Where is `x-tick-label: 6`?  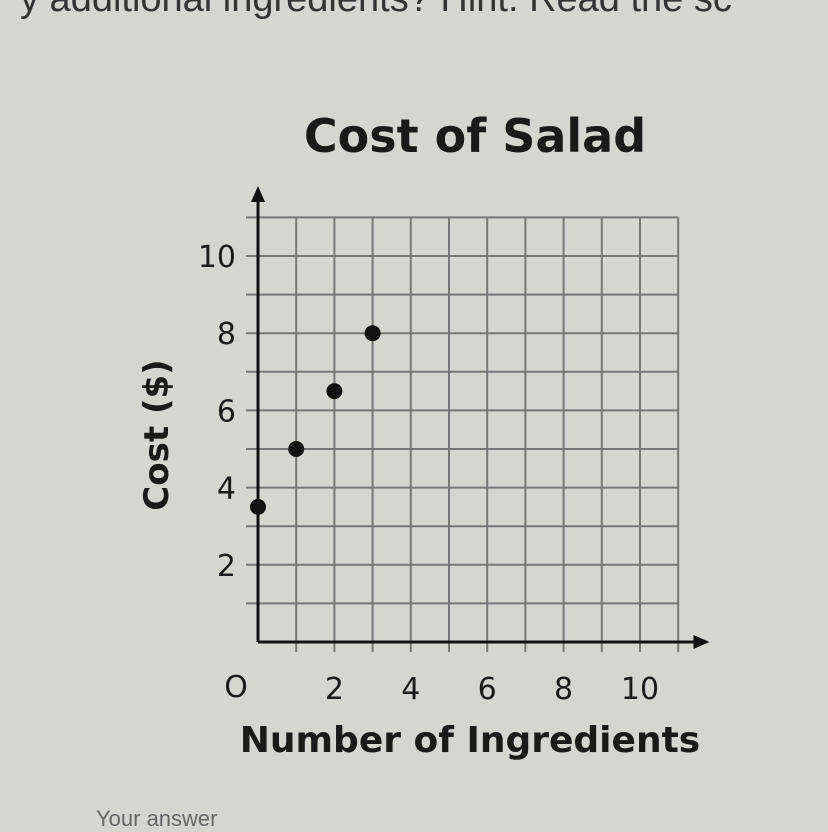 x-tick-label: 6 is located at coordinates (487, 689).